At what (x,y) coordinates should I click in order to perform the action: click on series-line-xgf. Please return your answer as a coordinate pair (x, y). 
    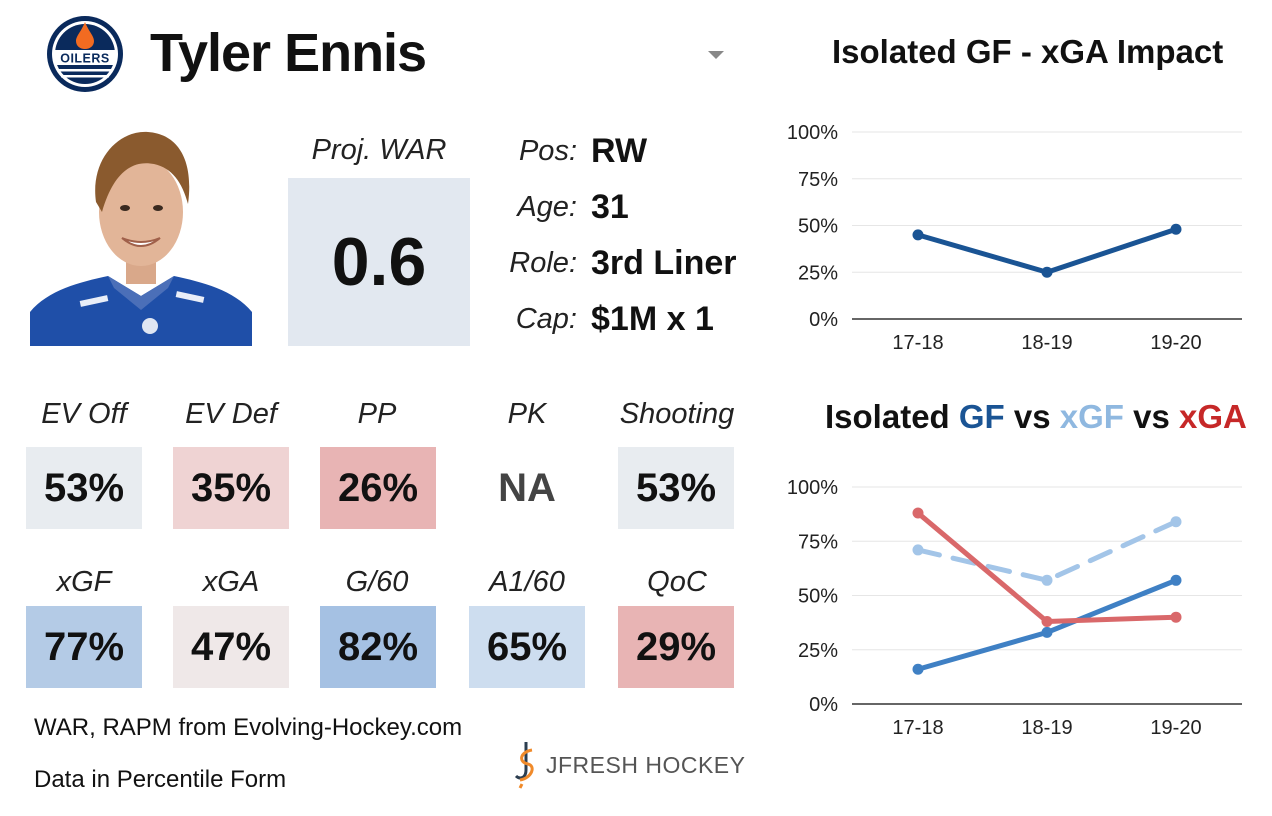
    Looking at the image, I should click on (1047, 551).